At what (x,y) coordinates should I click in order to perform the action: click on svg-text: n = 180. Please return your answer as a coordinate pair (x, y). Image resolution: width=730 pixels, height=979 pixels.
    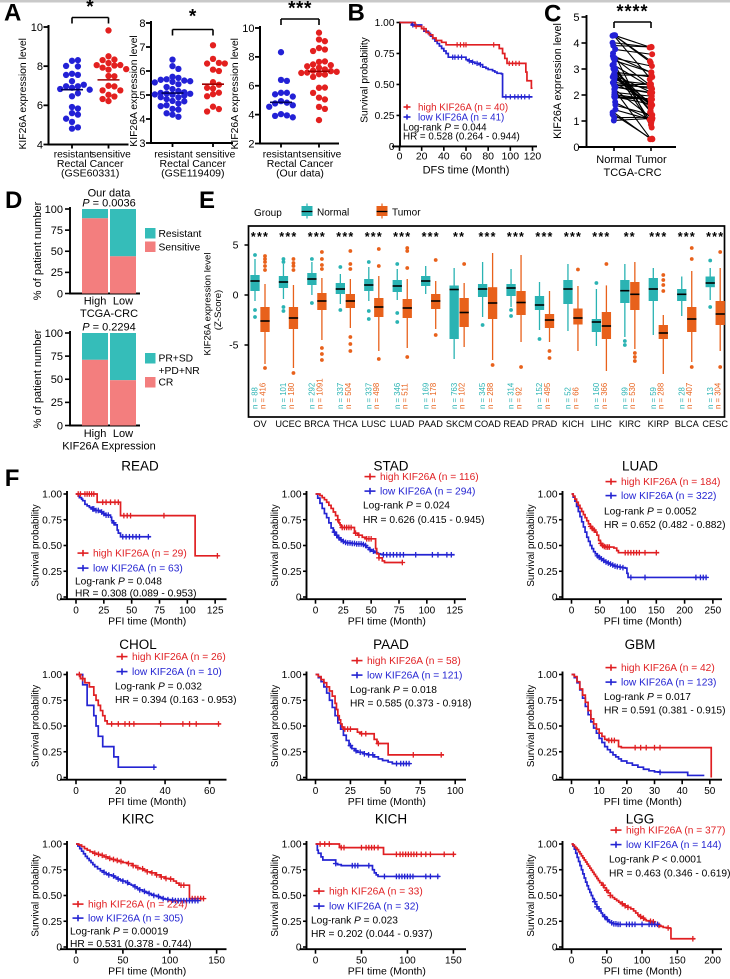
    Looking at the image, I should click on (291, 395).